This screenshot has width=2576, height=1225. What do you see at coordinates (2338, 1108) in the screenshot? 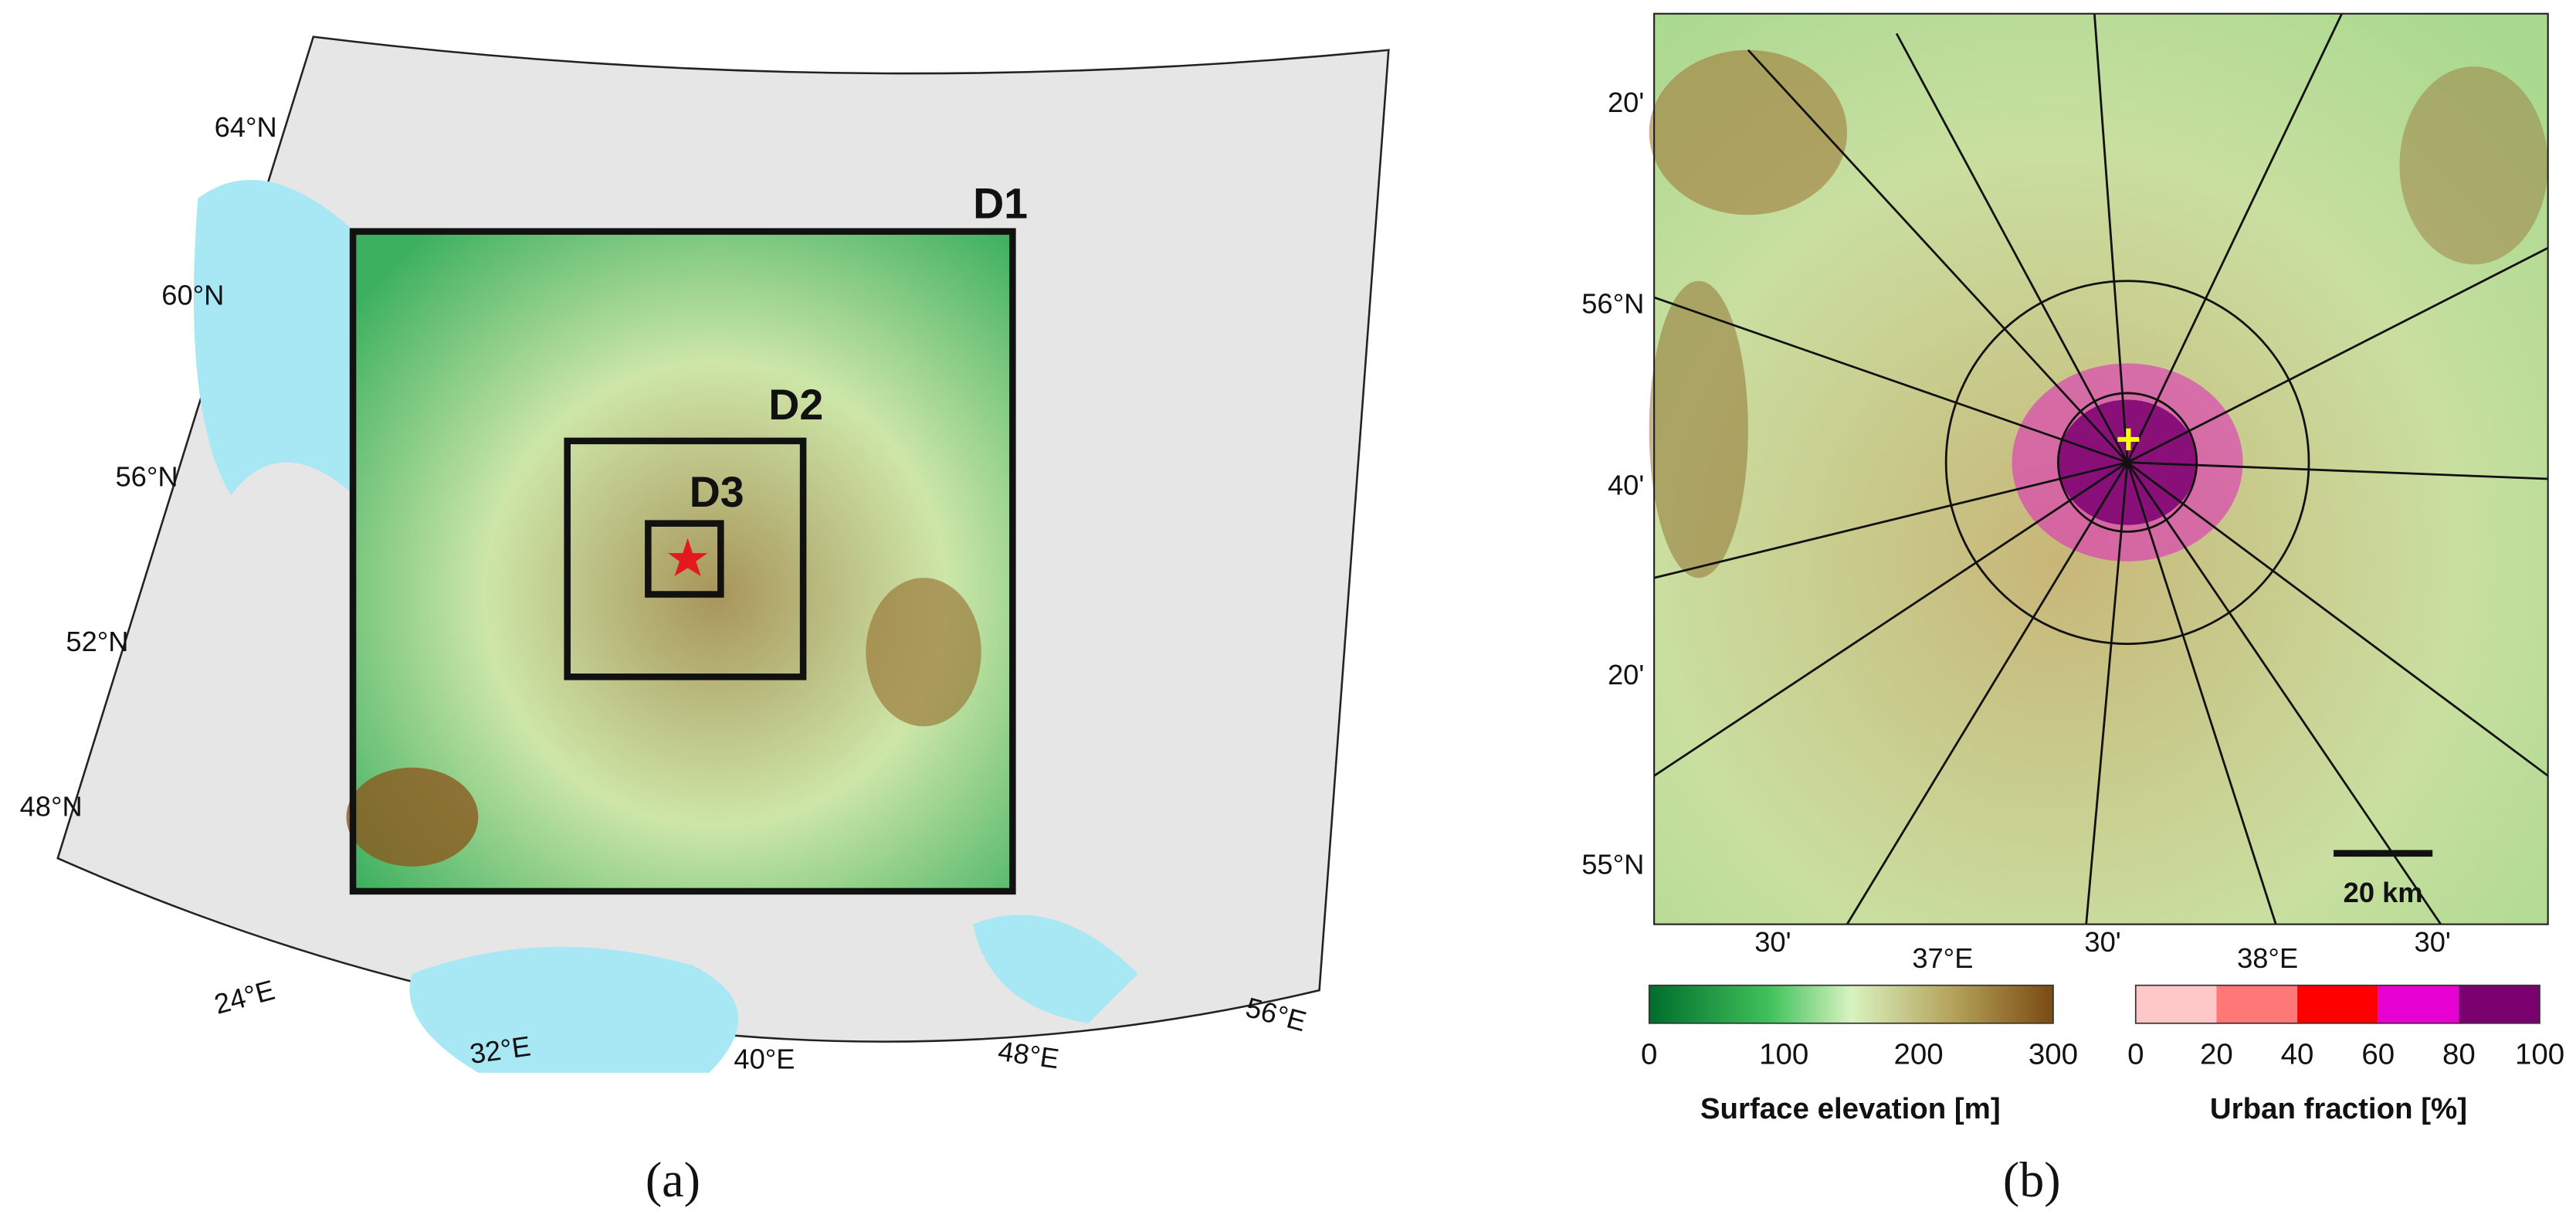
I see `colorbar-label: Urban fraction [%]` at bounding box center [2338, 1108].